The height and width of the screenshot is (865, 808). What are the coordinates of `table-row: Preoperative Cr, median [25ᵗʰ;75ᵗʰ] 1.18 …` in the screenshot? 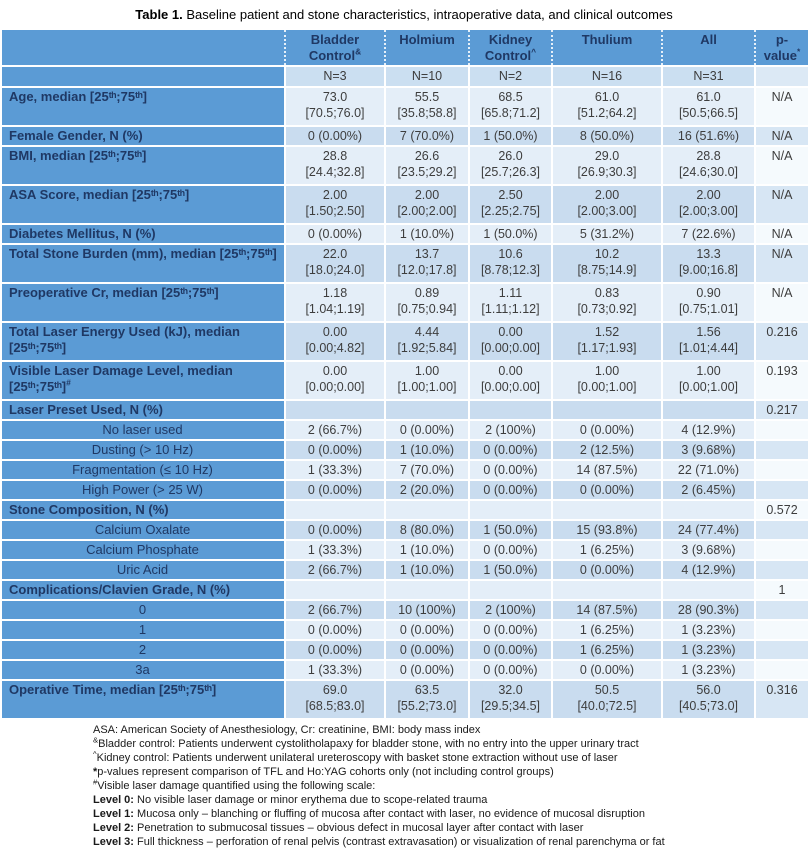 It's located at (405, 302).